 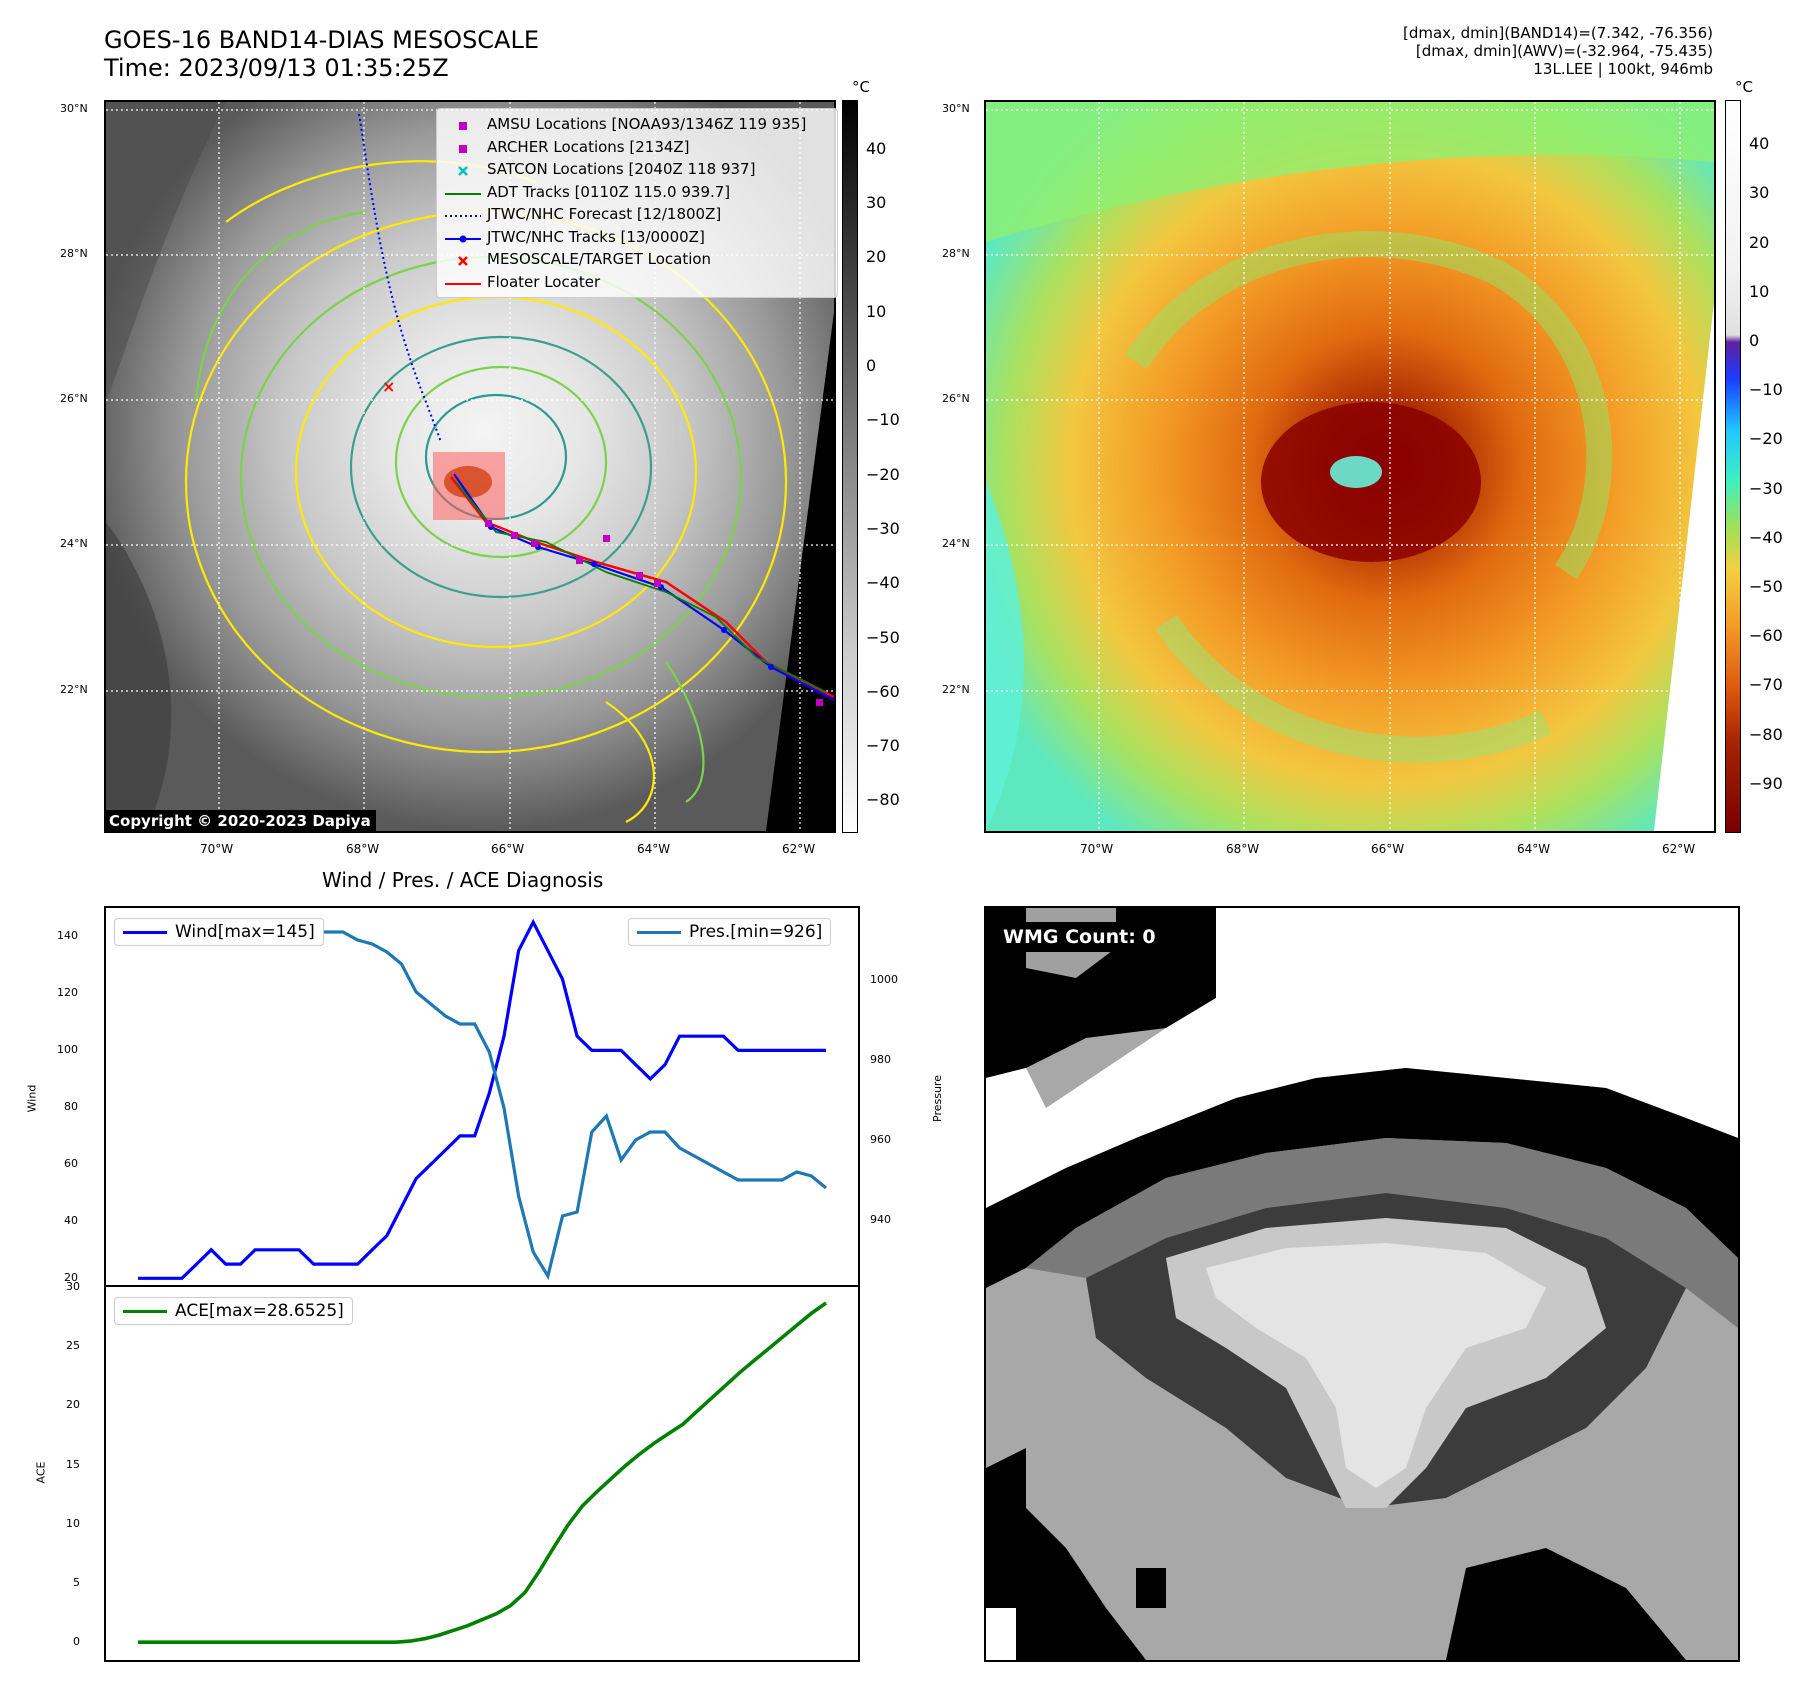 What do you see at coordinates (32, 1098) in the screenshot?
I see `wind-axis-label: Wind` at bounding box center [32, 1098].